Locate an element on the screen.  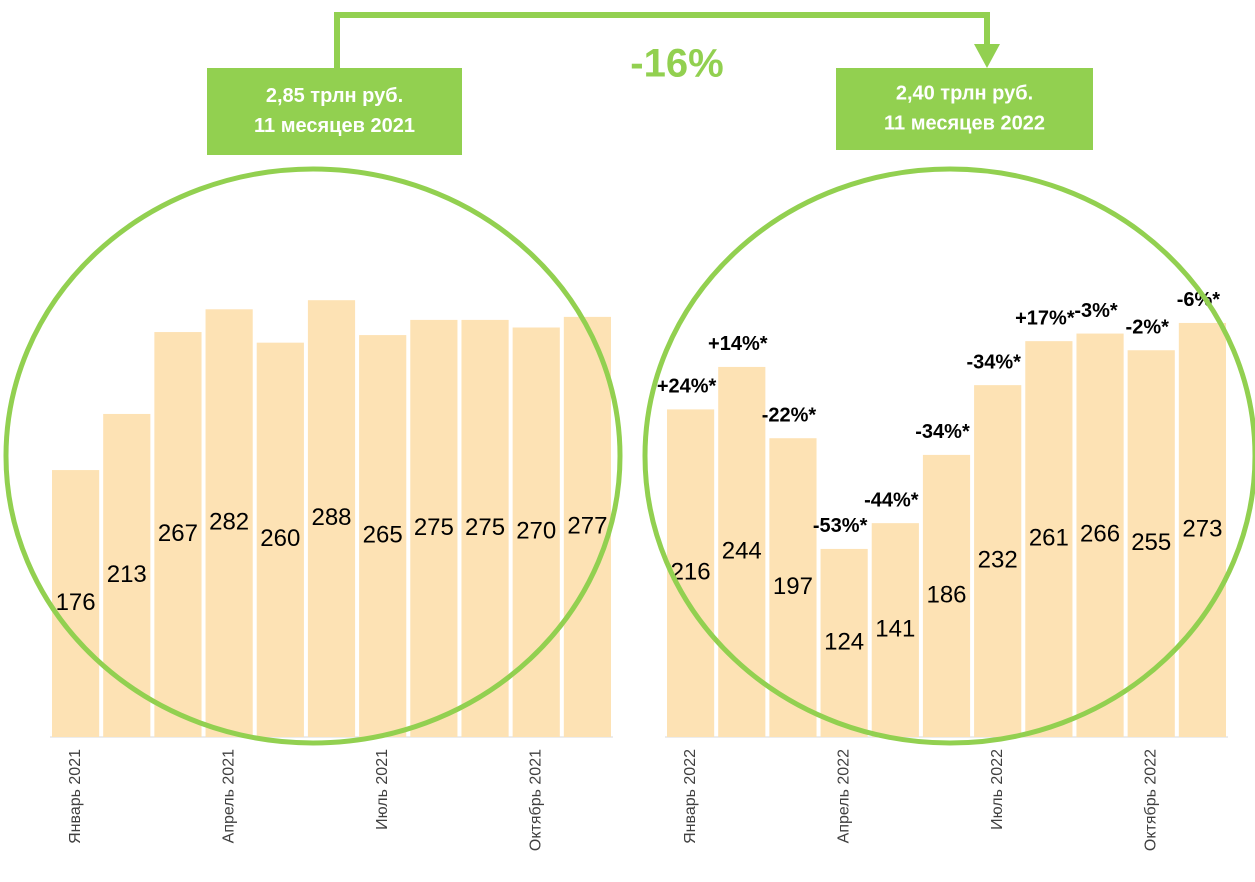
change-annotation: +24%* is located at coordinates (687, 387).